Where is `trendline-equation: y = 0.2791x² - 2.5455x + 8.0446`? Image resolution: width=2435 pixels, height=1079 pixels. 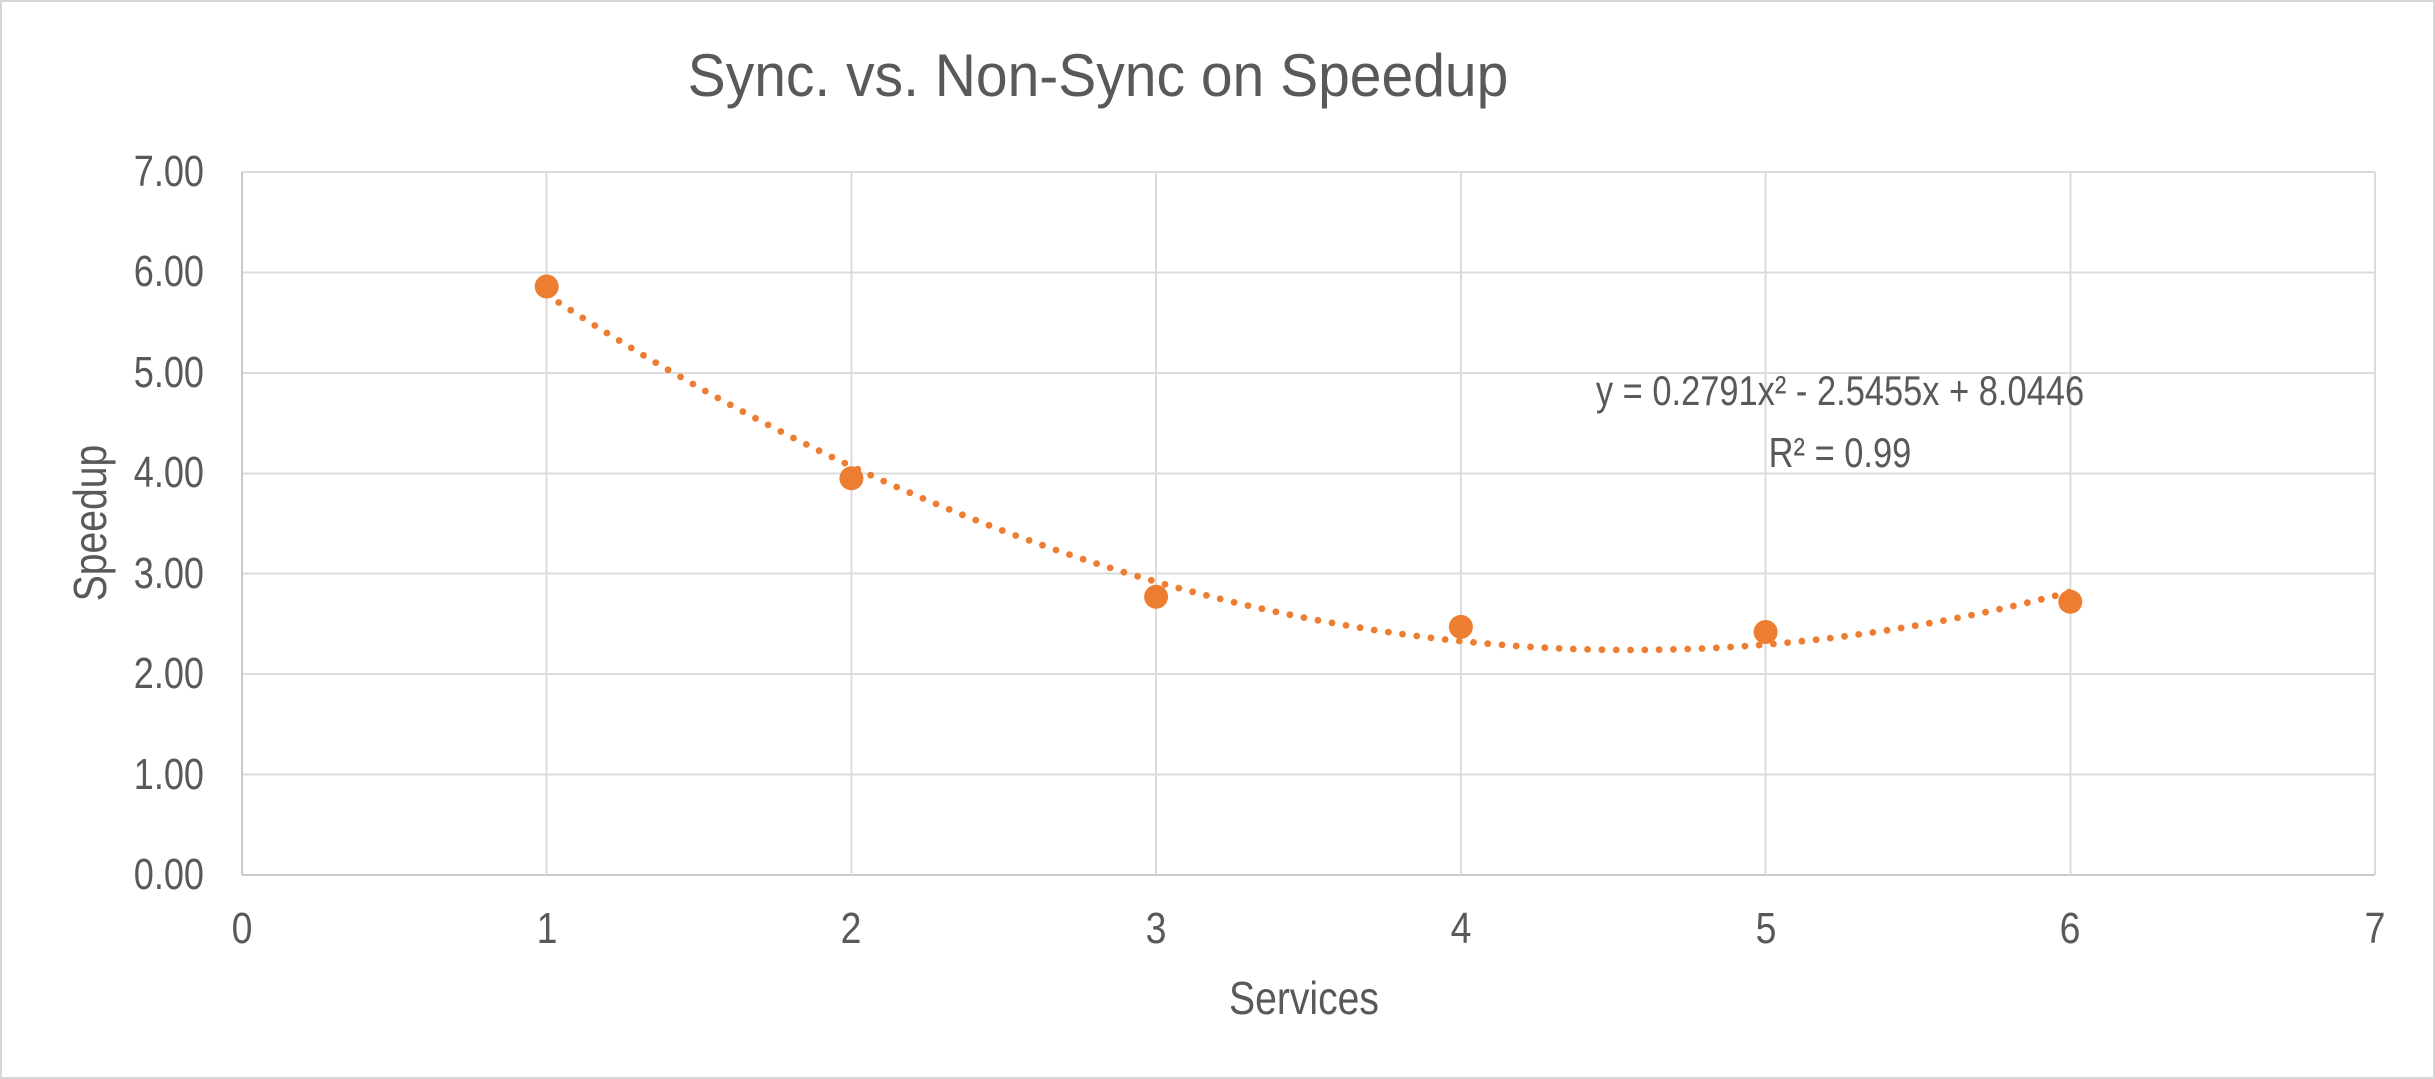 trendline-equation: y = 0.2791x² - 2.5455x + 8.0446 is located at coordinates (1840, 390).